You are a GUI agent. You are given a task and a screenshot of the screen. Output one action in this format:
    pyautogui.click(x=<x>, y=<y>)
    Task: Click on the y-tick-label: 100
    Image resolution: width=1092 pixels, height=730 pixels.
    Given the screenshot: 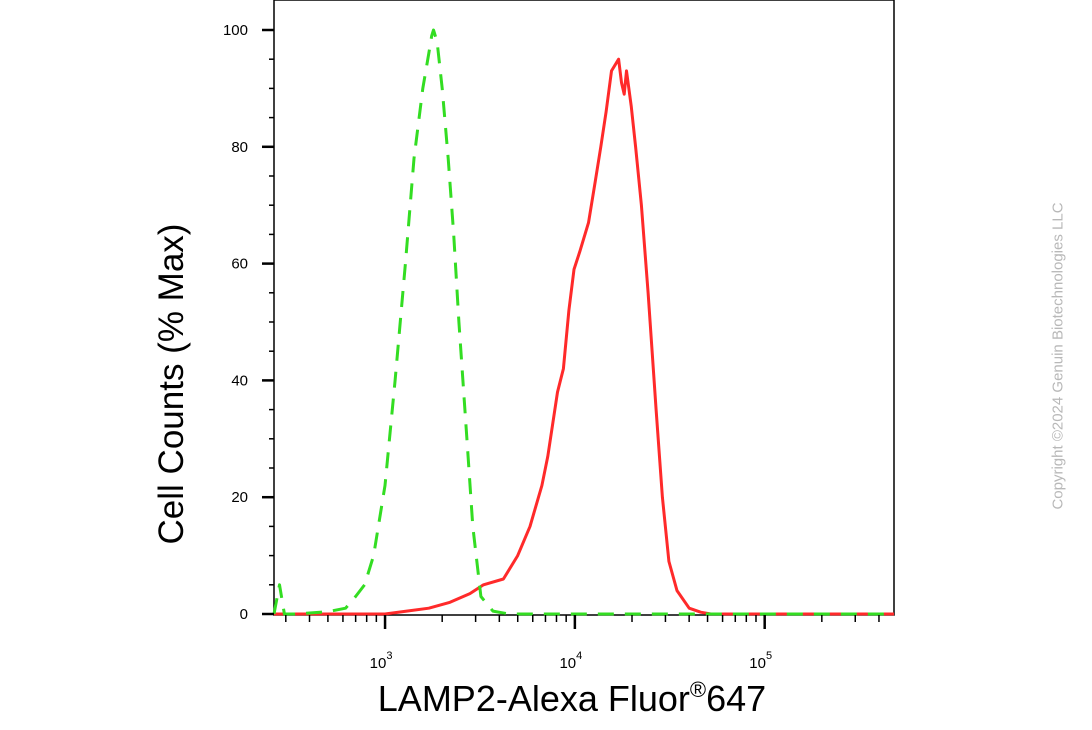 What is the action you would take?
    pyautogui.click(x=235, y=30)
    